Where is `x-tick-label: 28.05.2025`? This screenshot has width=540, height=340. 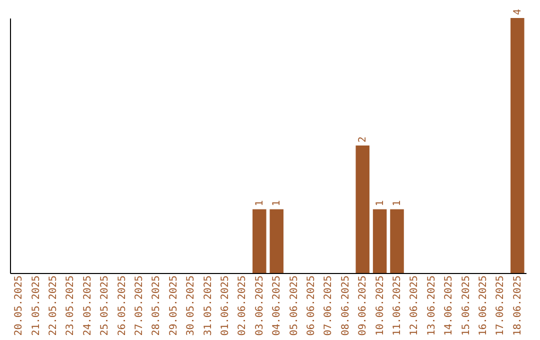 x-tick-label: 28.05.2025 is located at coordinates (156, 306).